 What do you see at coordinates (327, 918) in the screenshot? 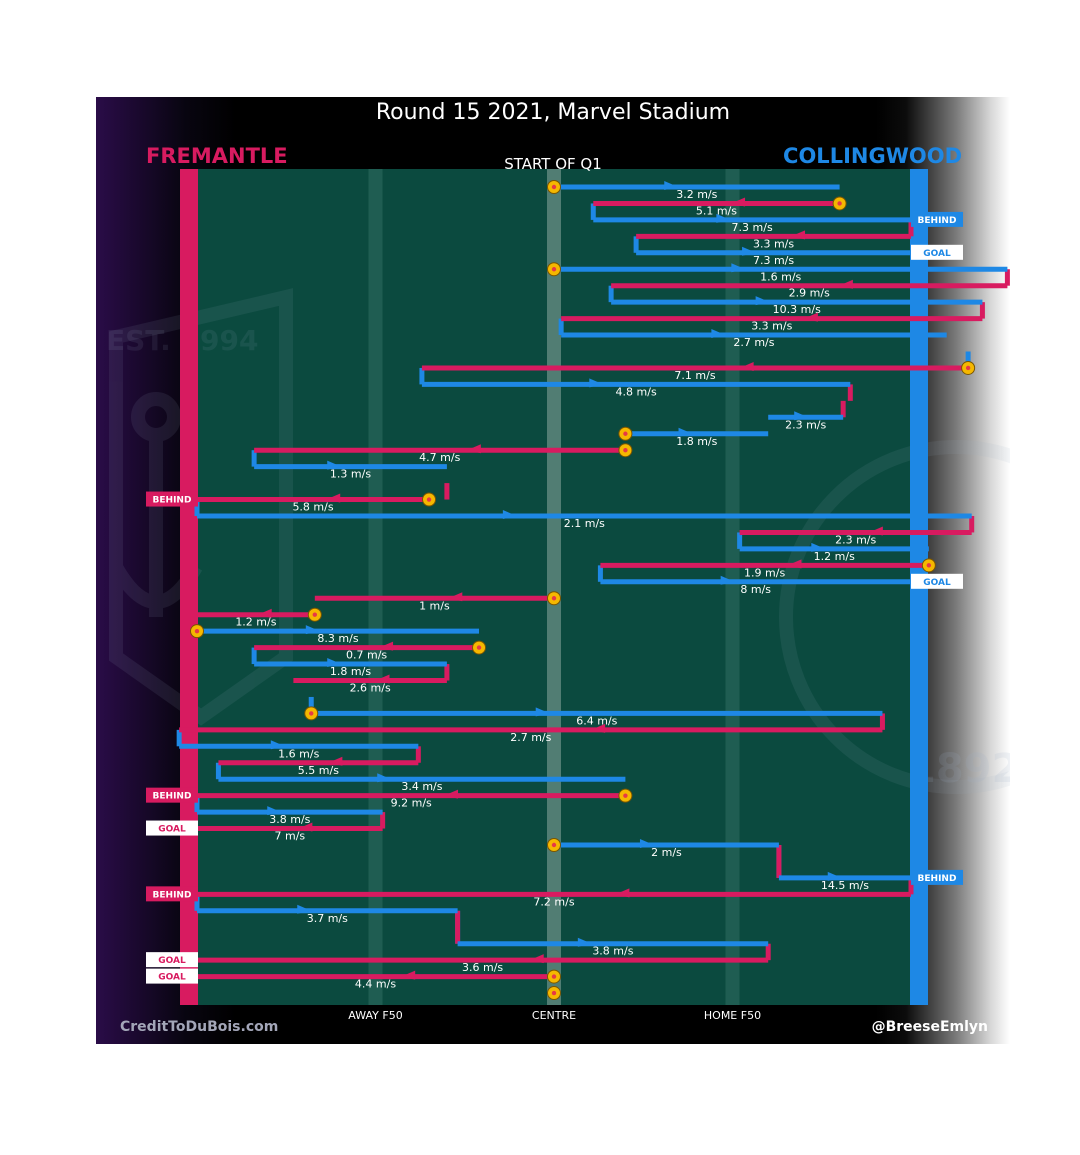
I see `speed-label: 3.7 m/s` at bounding box center [327, 918].